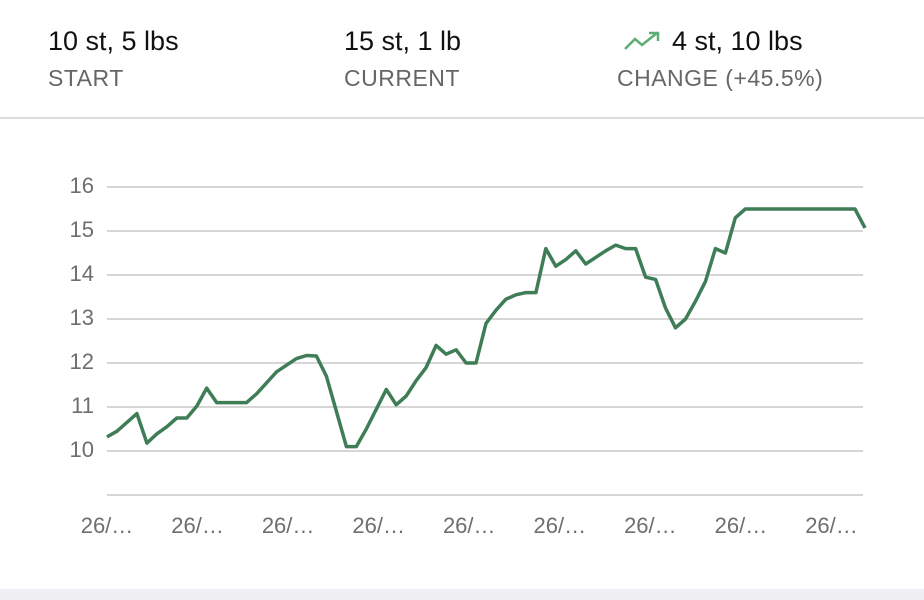 The image size is (924, 600). What do you see at coordinates (82, 273) in the screenshot?
I see `y-tick-label: 14` at bounding box center [82, 273].